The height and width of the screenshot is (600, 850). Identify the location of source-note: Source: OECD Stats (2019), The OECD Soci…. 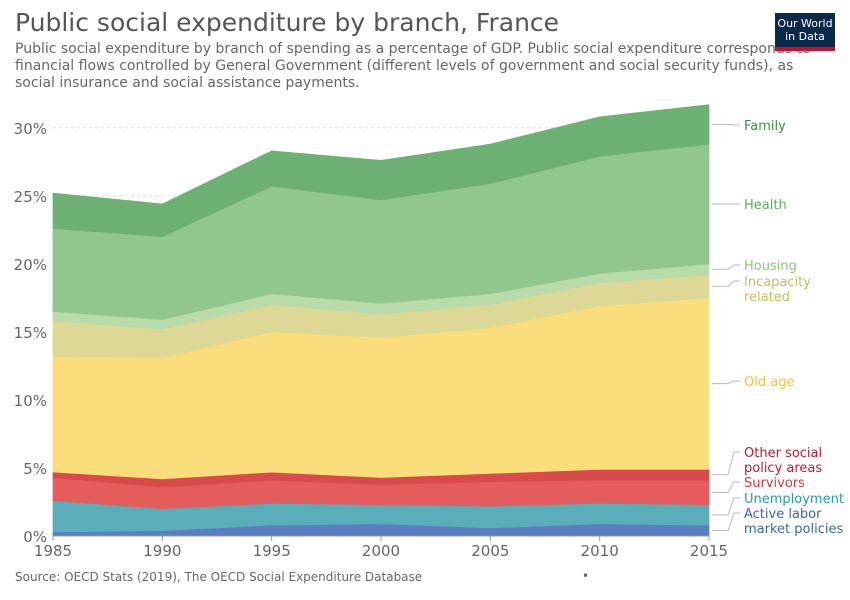
(219, 577).